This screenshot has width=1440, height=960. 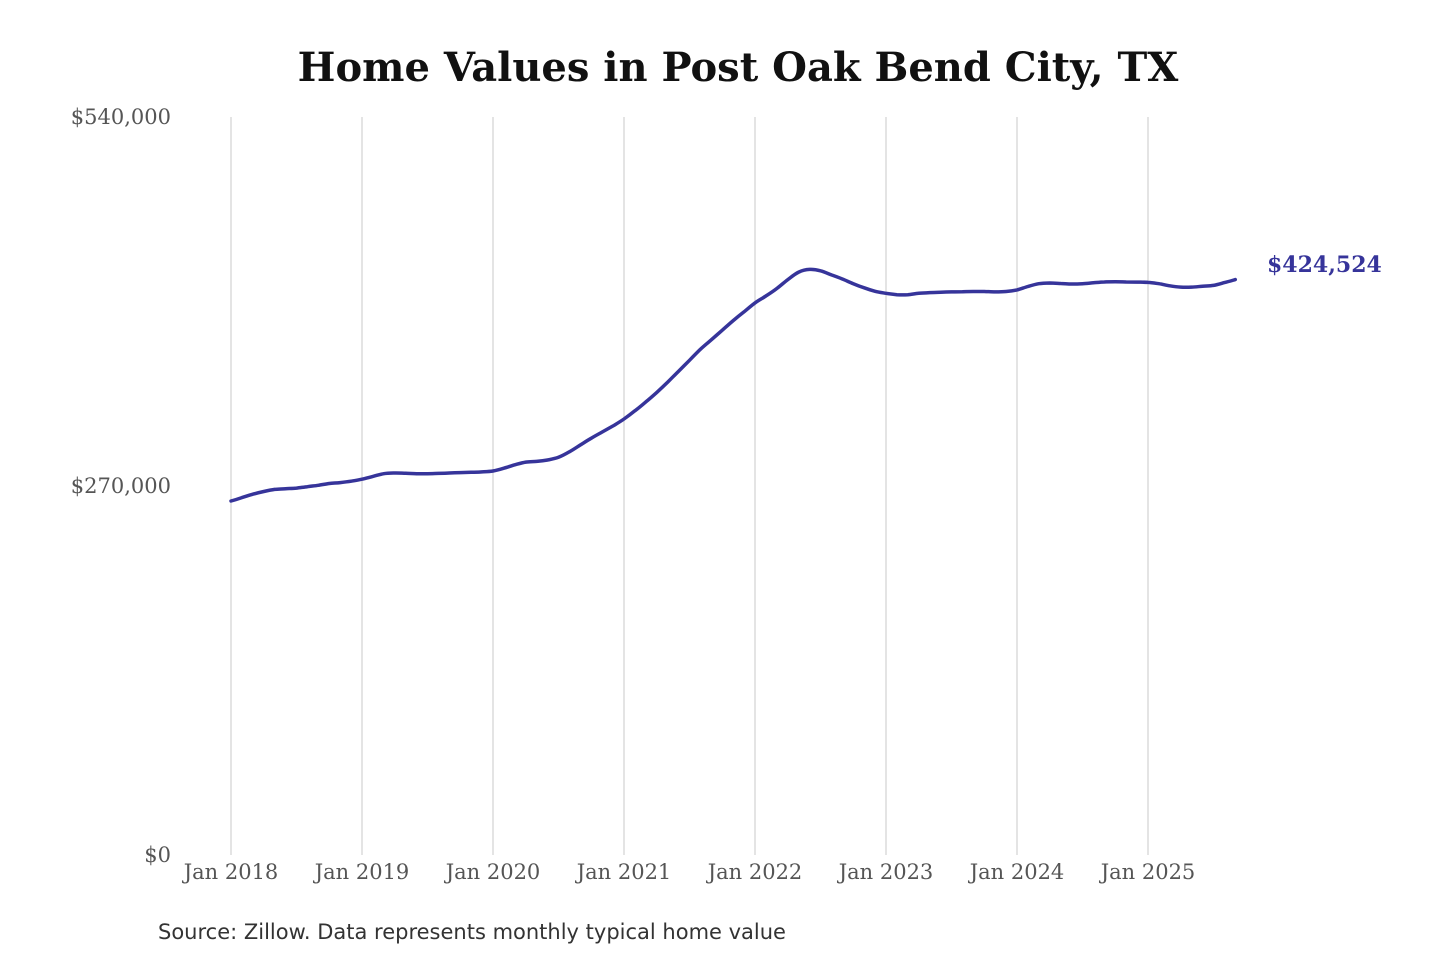 I want to click on x-tick-label: Jan 2019, so click(x=361, y=872).